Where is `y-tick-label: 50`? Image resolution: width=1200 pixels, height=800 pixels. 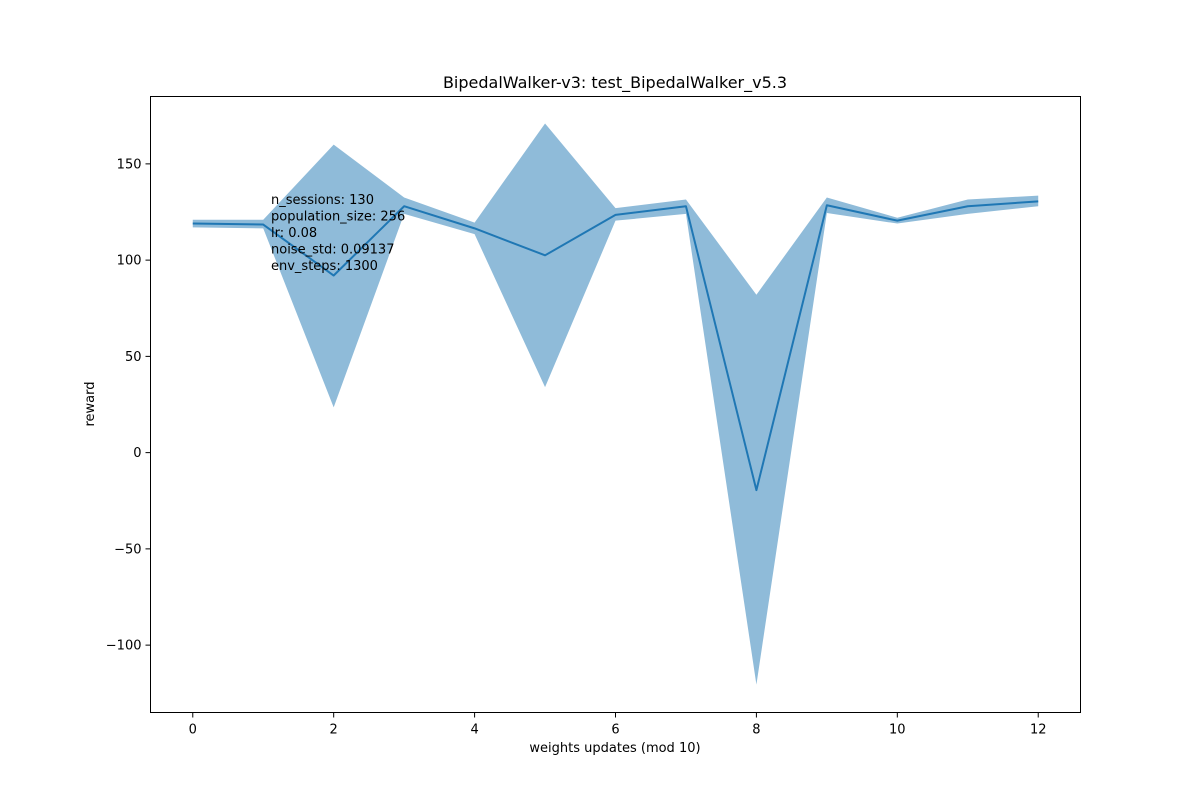
y-tick-label: 50 is located at coordinates (133, 357).